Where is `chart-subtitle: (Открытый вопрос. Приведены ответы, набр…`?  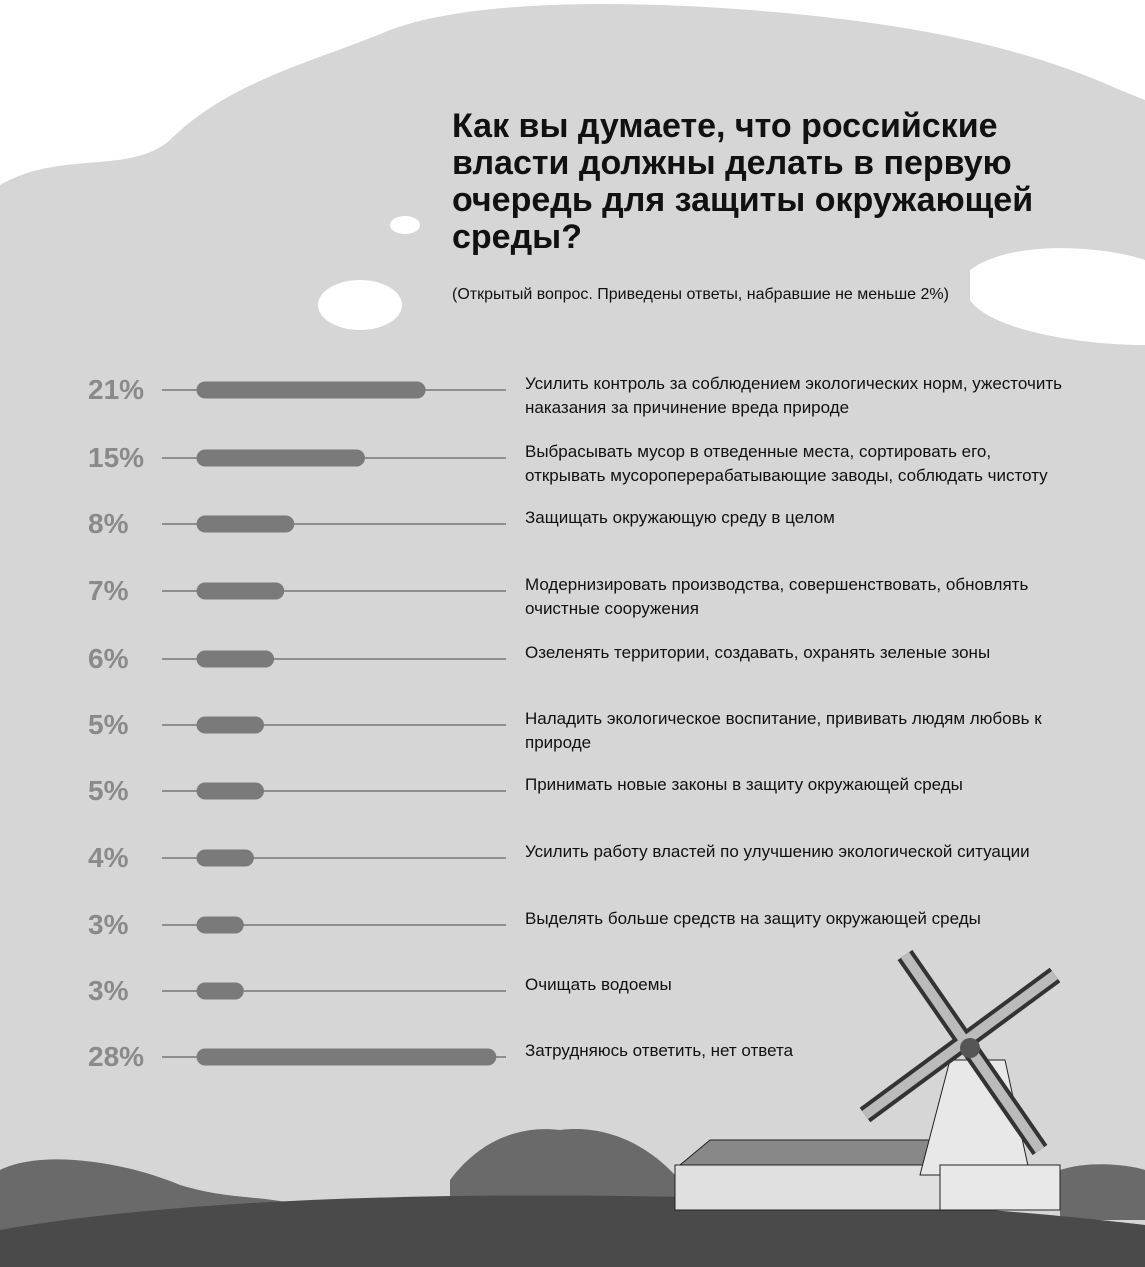
chart-subtitle: (Открытый вопрос. Приведены ответы, набр… is located at coordinates (700, 294).